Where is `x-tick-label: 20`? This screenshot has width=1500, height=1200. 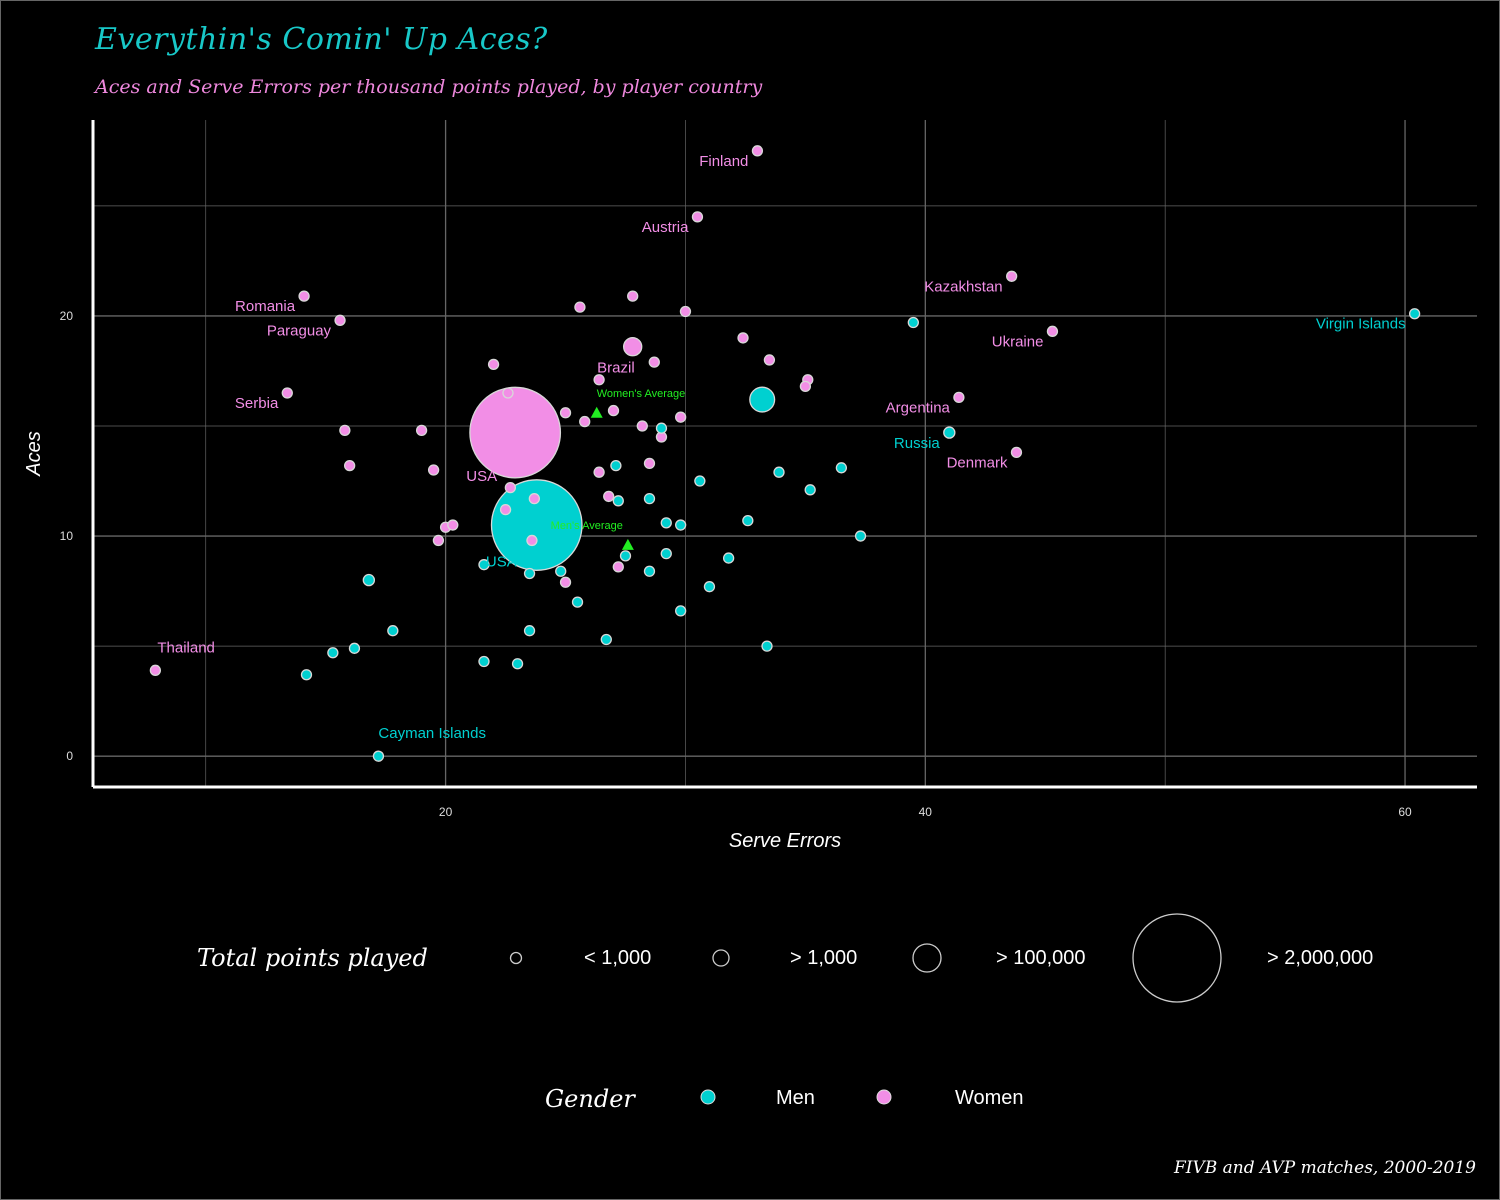
x-tick-label: 20 is located at coordinates (446, 812).